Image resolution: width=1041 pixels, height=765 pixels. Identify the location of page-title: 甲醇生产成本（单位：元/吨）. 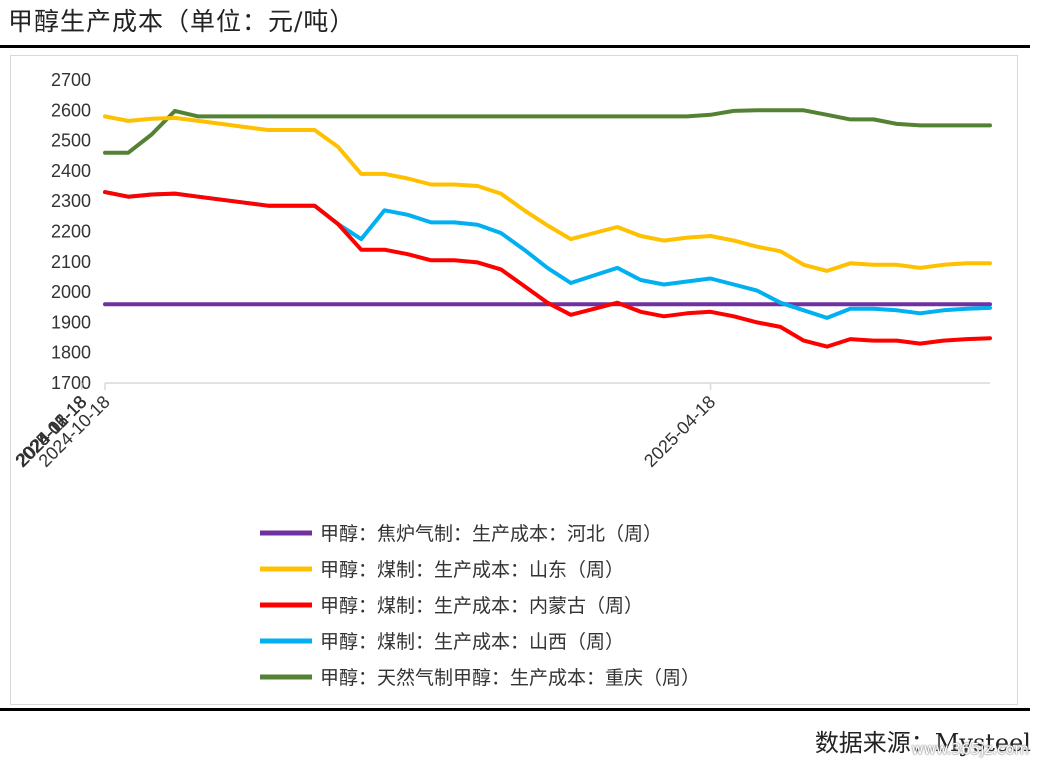
(182, 21).